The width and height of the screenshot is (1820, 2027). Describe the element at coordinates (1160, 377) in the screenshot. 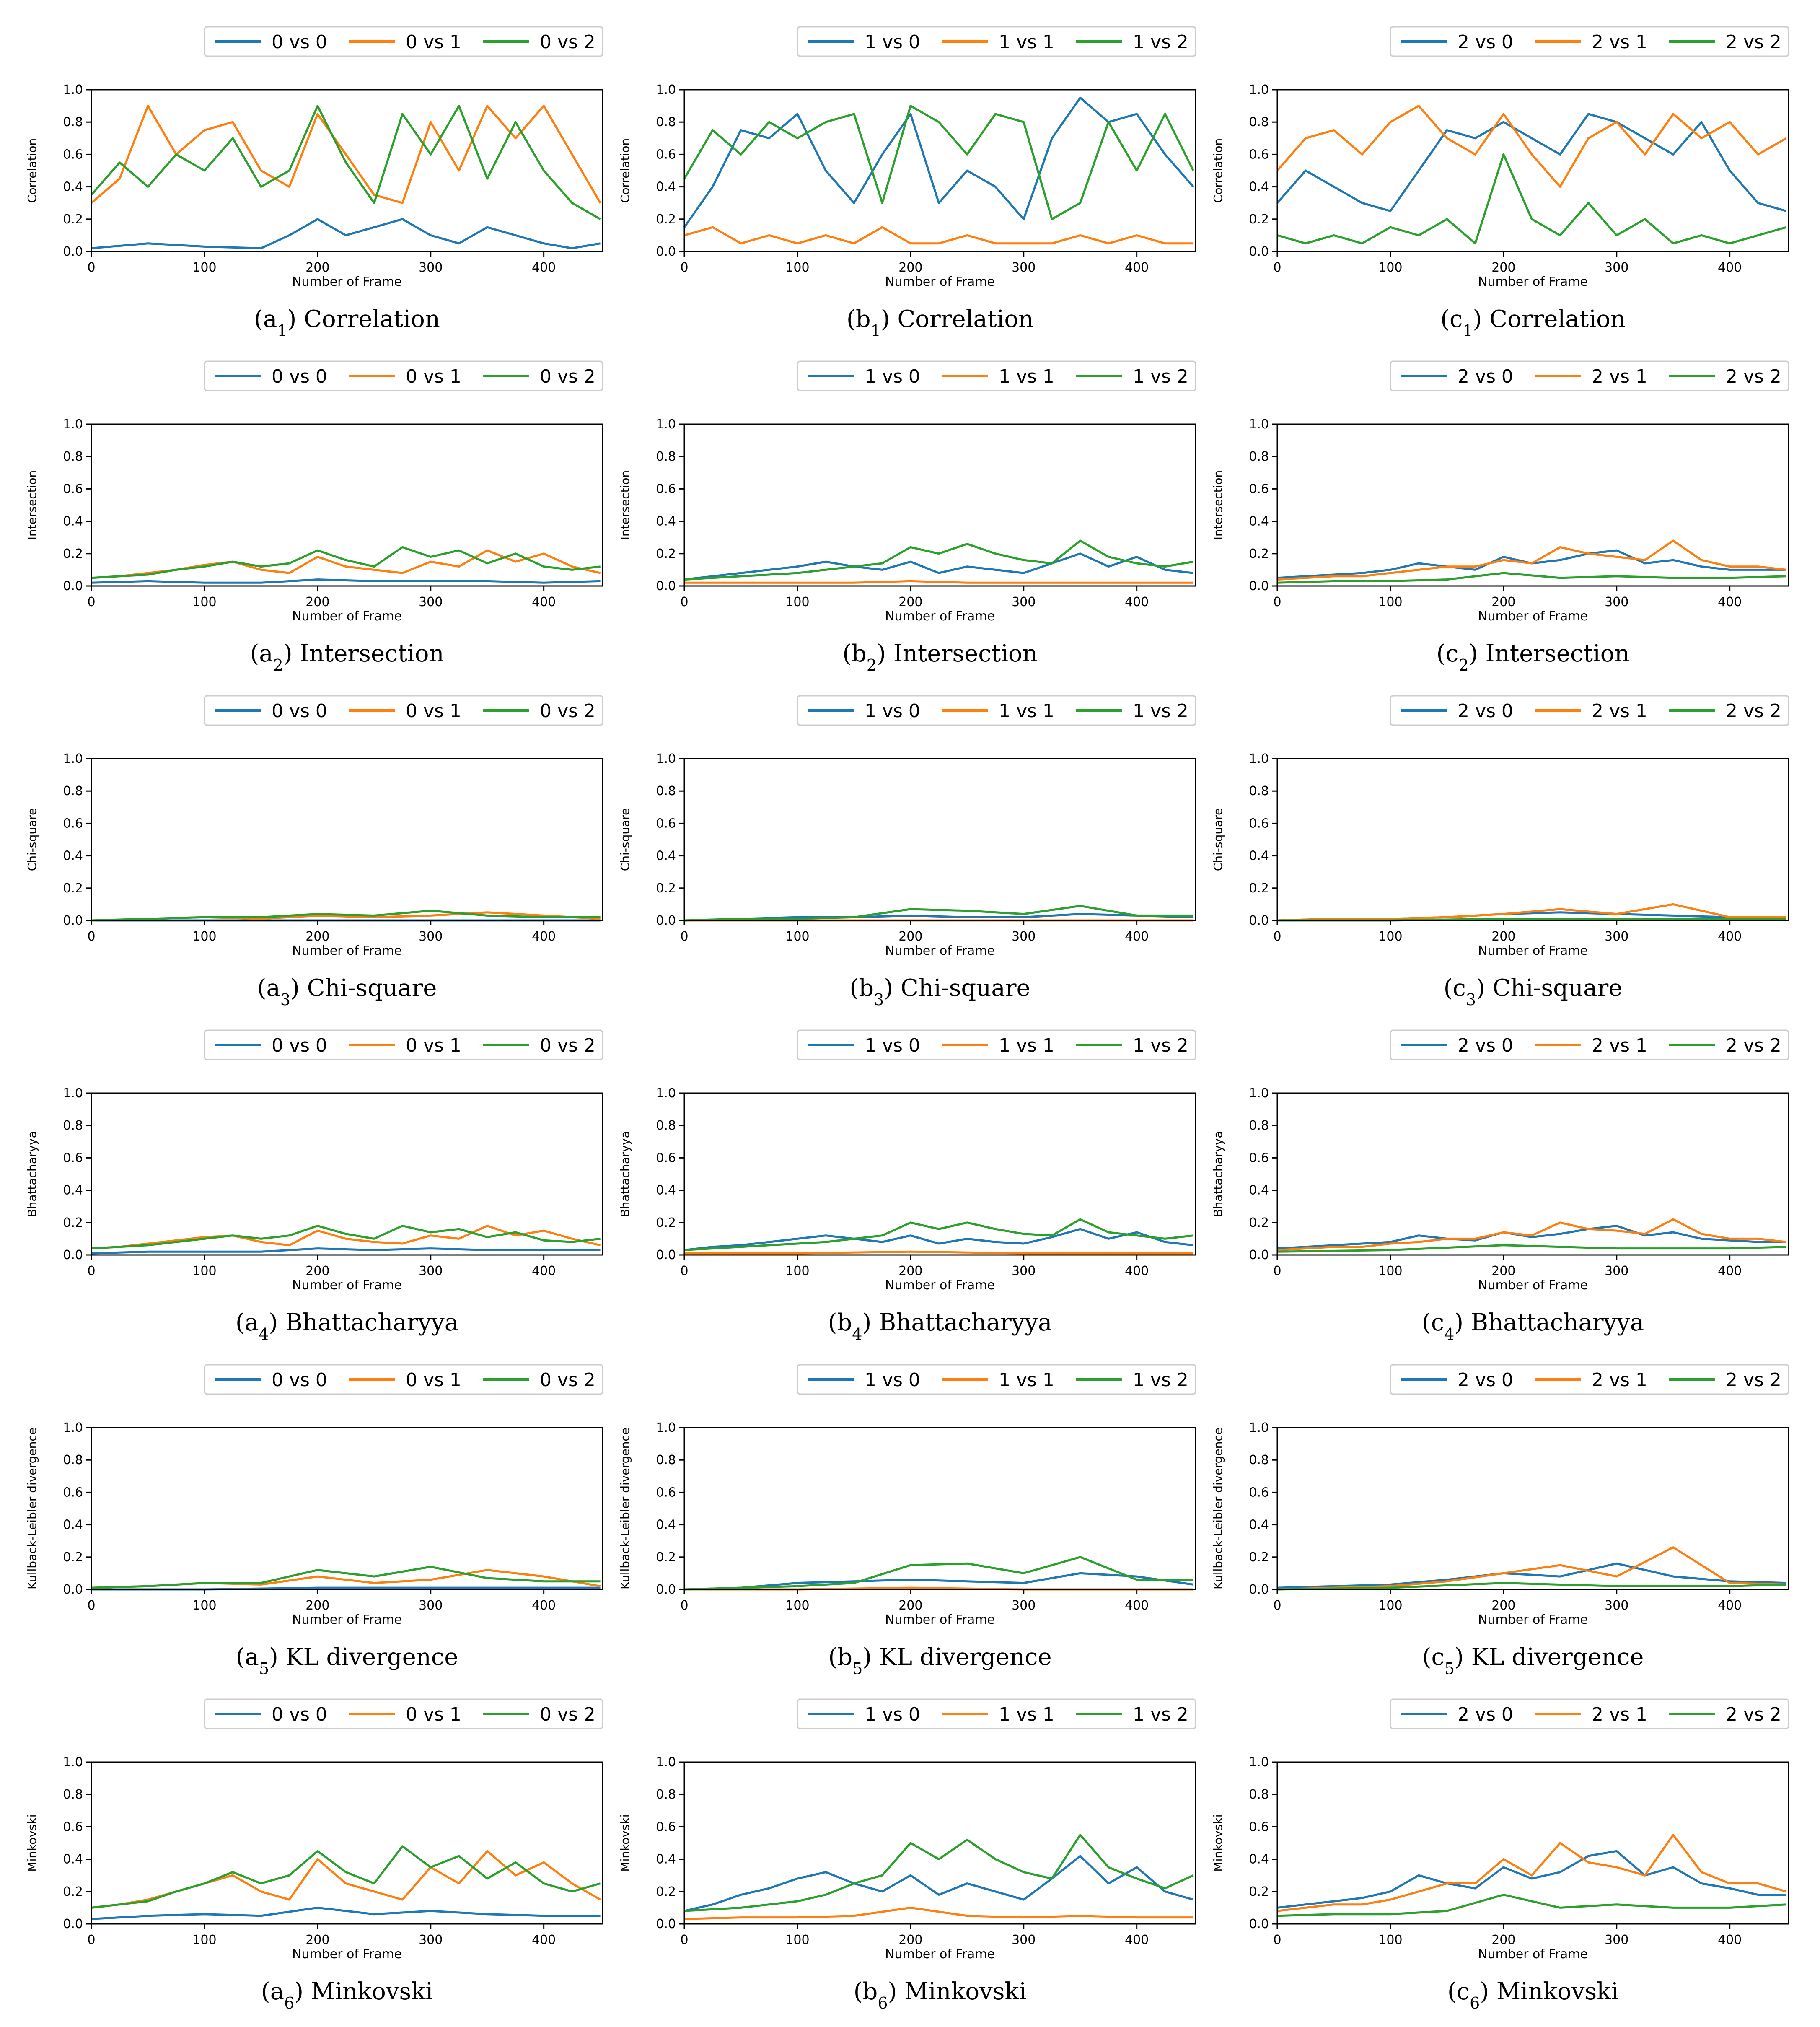

I see `b2-legend-label-2: 1 vs 2` at that location.